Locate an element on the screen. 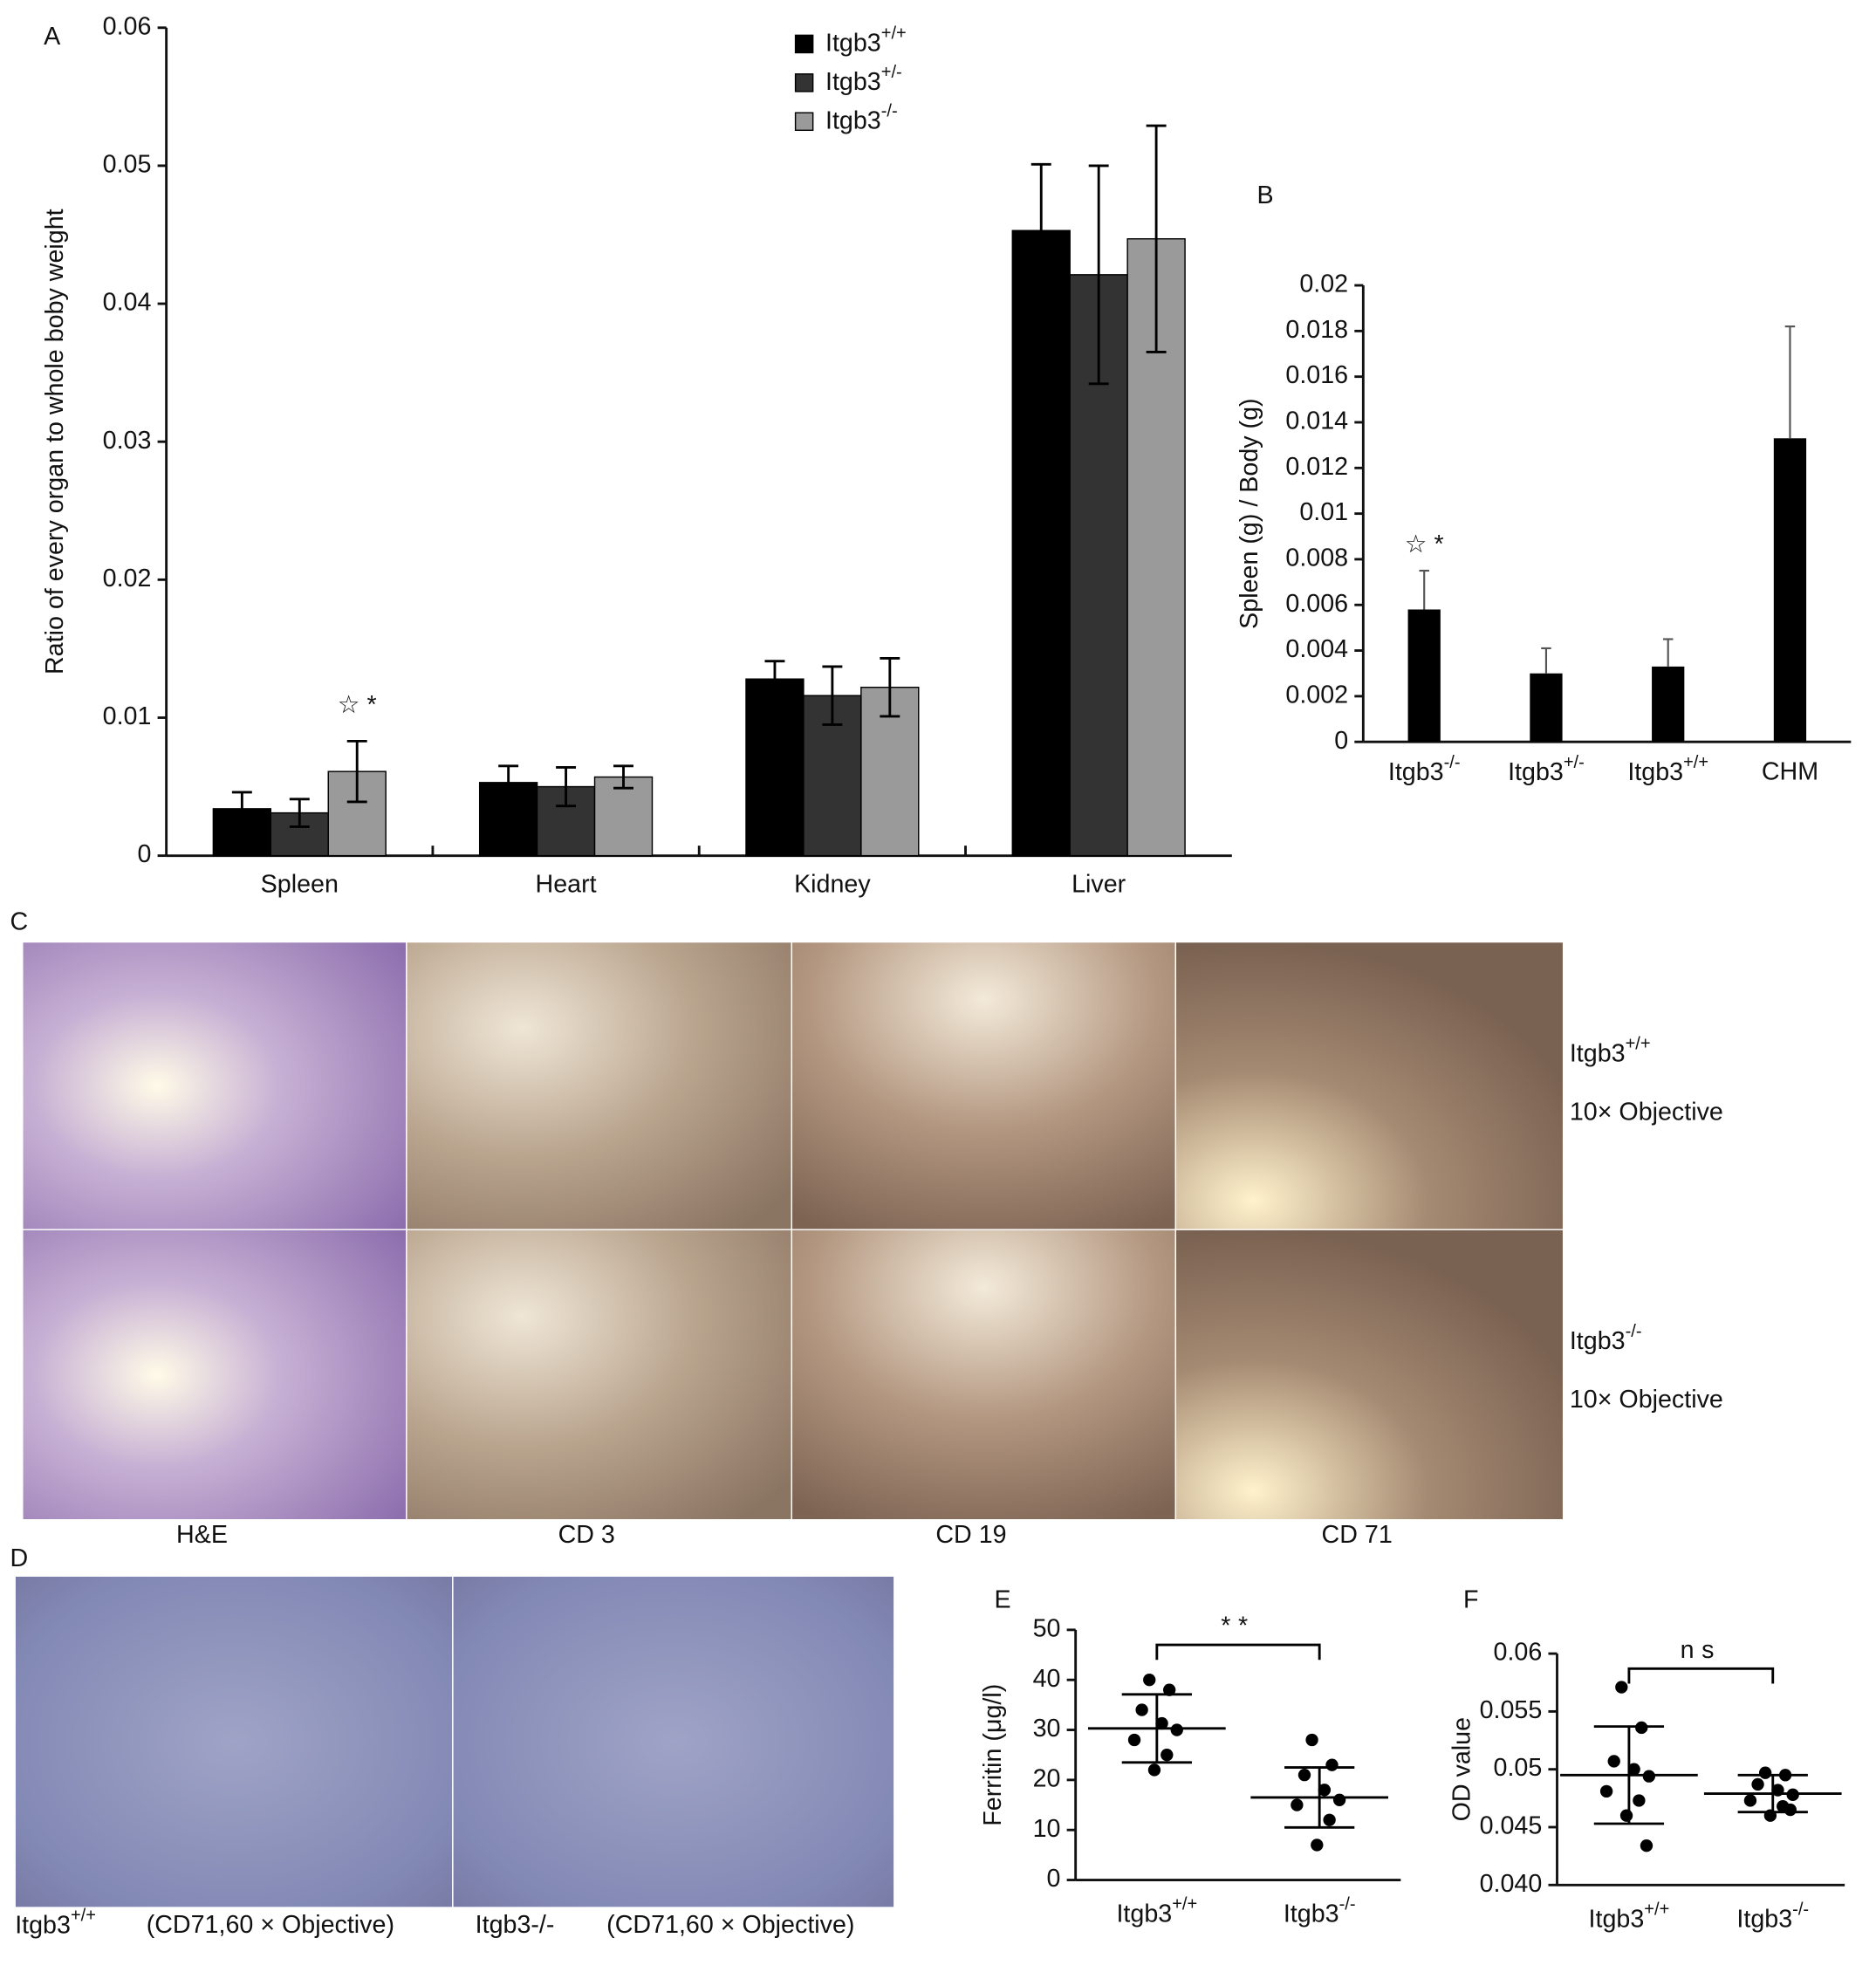  panel-label: C is located at coordinates (19, 922).